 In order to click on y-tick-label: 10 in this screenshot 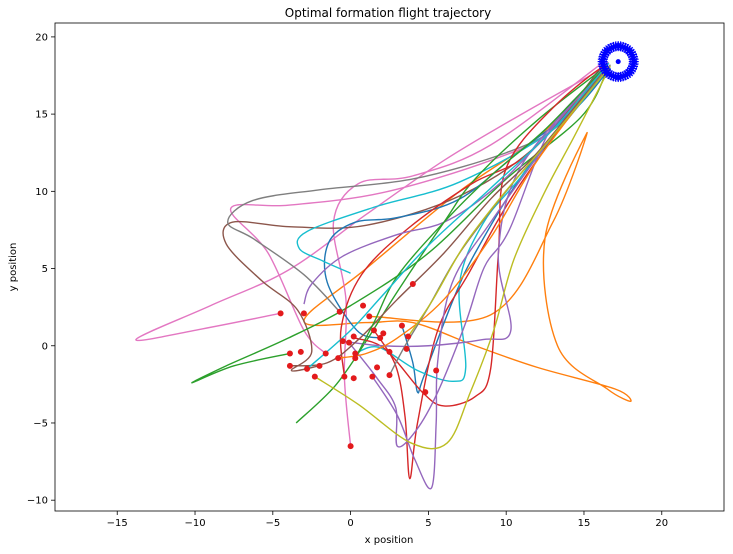, I will do `click(41, 192)`.